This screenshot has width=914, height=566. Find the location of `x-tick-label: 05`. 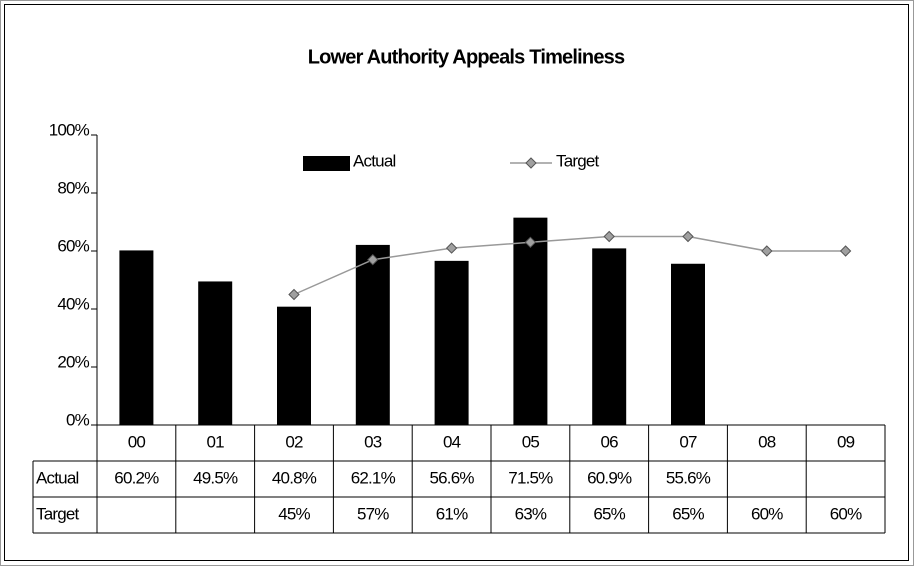

x-tick-label: 05 is located at coordinates (531, 441).